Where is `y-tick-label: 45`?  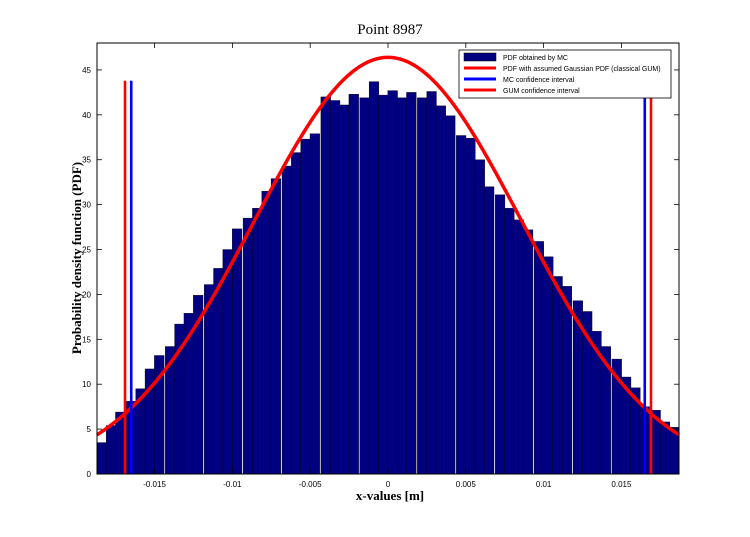 y-tick-label: 45 is located at coordinates (86, 70).